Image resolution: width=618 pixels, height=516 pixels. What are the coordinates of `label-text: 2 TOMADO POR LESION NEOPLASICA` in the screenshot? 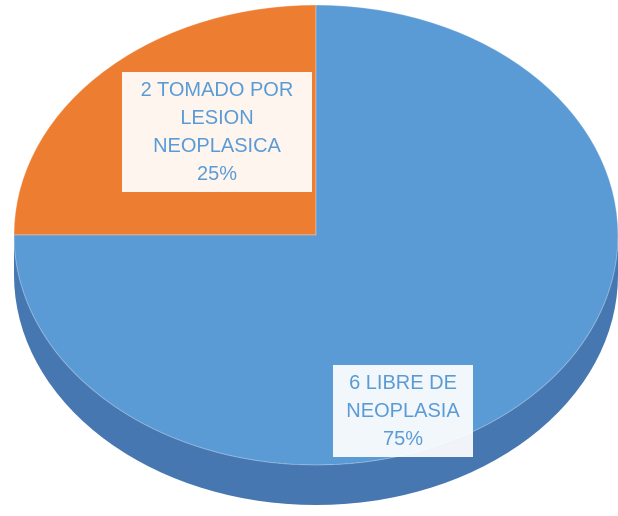 It's located at (217, 118).